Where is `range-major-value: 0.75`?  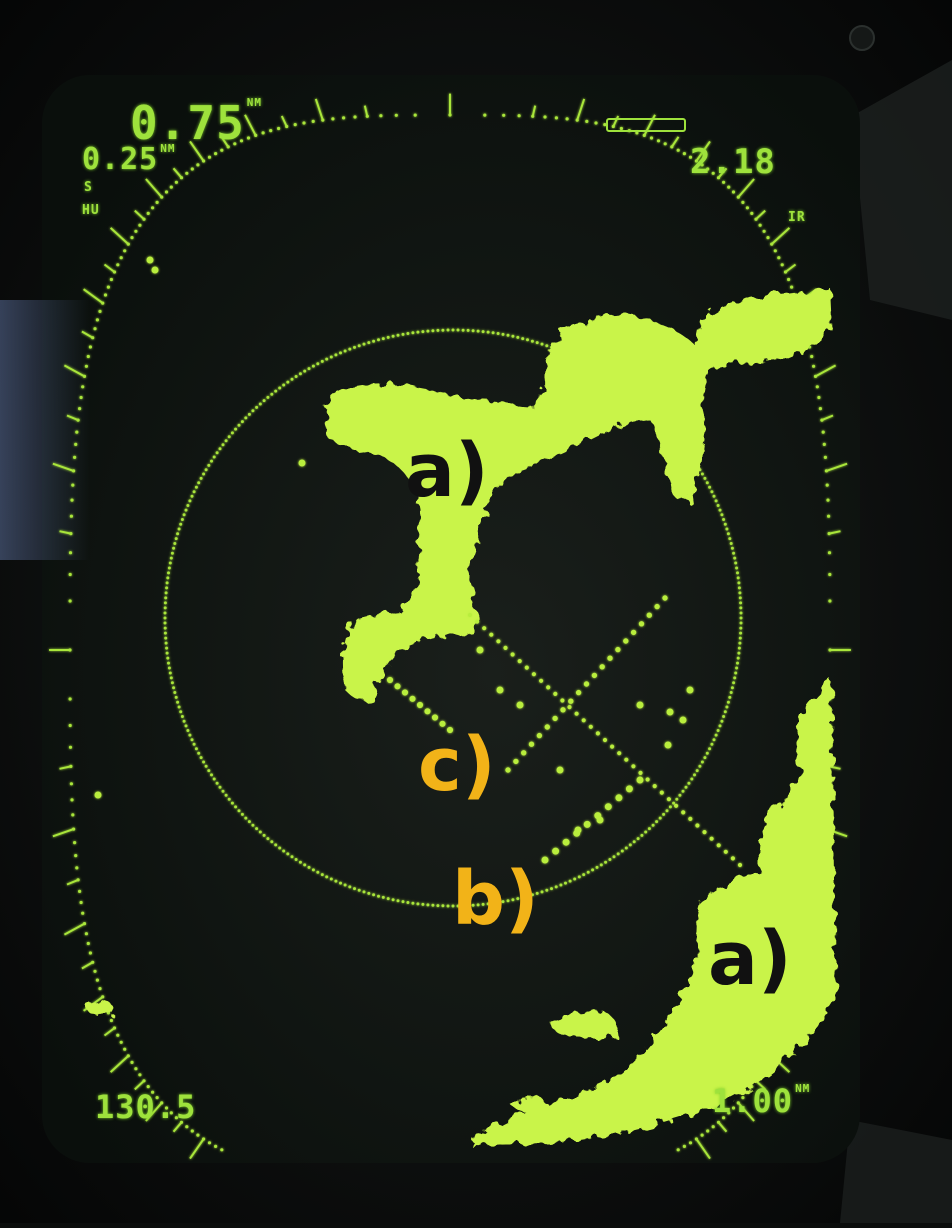 range-major-value: 0.75 is located at coordinates (187, 123).